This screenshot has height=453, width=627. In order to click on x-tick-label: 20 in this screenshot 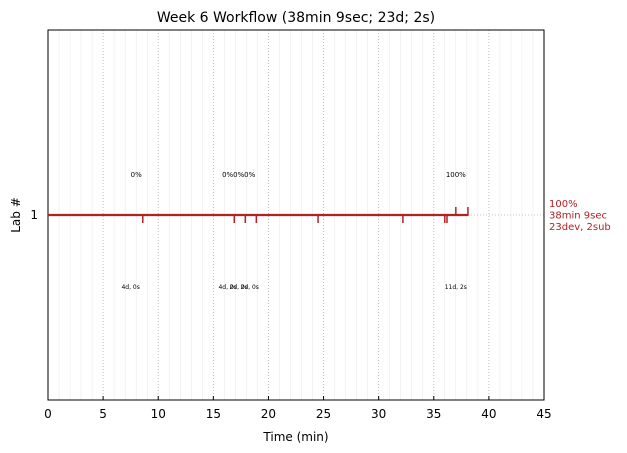, I will do `click(268, 414)`.